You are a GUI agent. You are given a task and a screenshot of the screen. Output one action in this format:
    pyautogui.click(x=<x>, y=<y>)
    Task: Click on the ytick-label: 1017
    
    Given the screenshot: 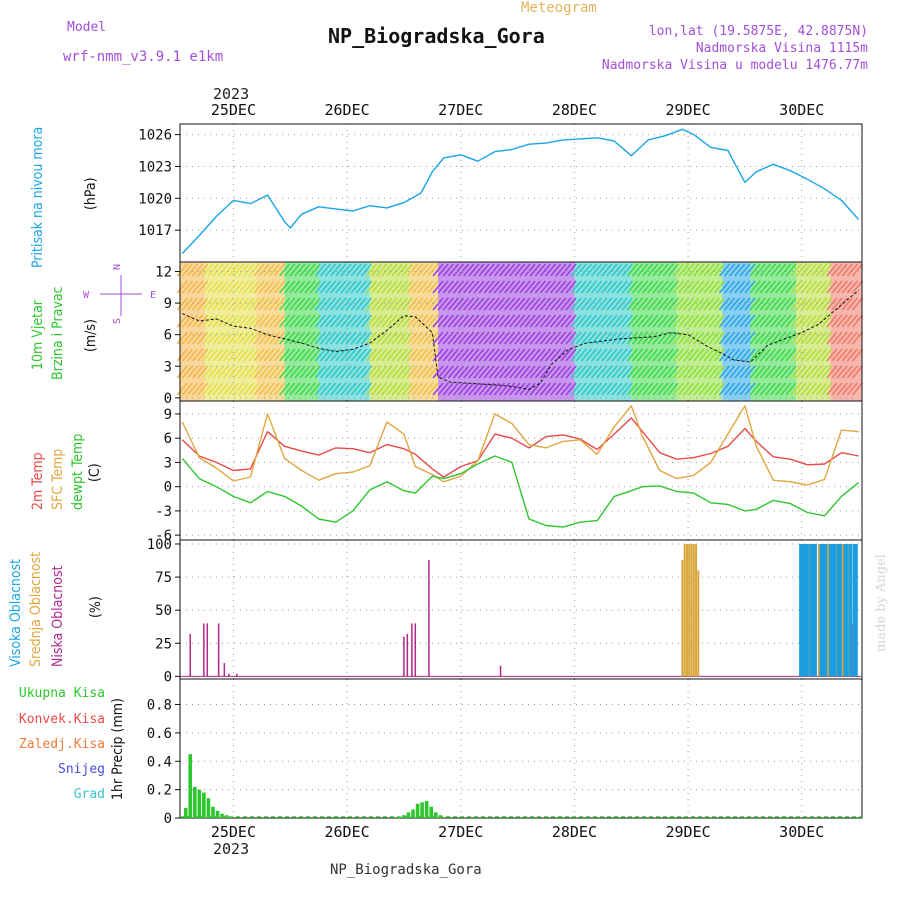 What is the action you would take?
    pyautogui.click(x=155, y=231)
    